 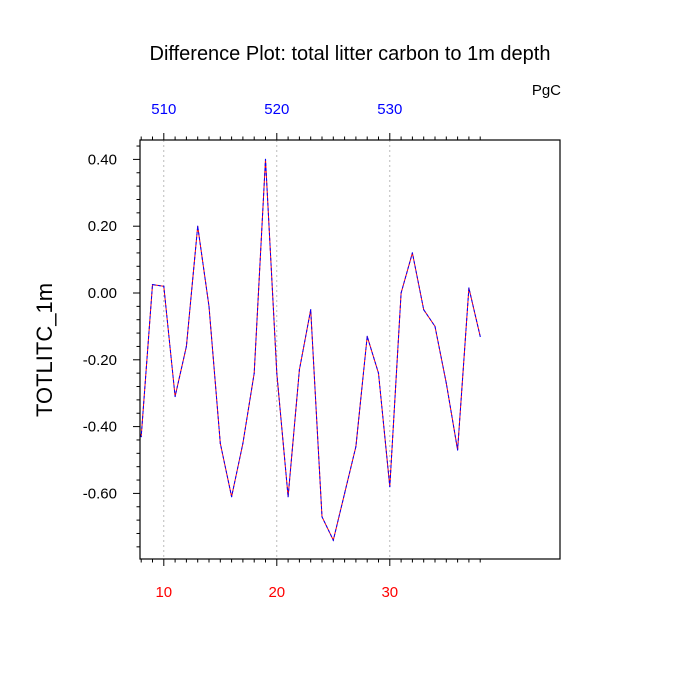 I want to click on y-axis-label: TOTLITC_1m, so click(x=44, y=350).